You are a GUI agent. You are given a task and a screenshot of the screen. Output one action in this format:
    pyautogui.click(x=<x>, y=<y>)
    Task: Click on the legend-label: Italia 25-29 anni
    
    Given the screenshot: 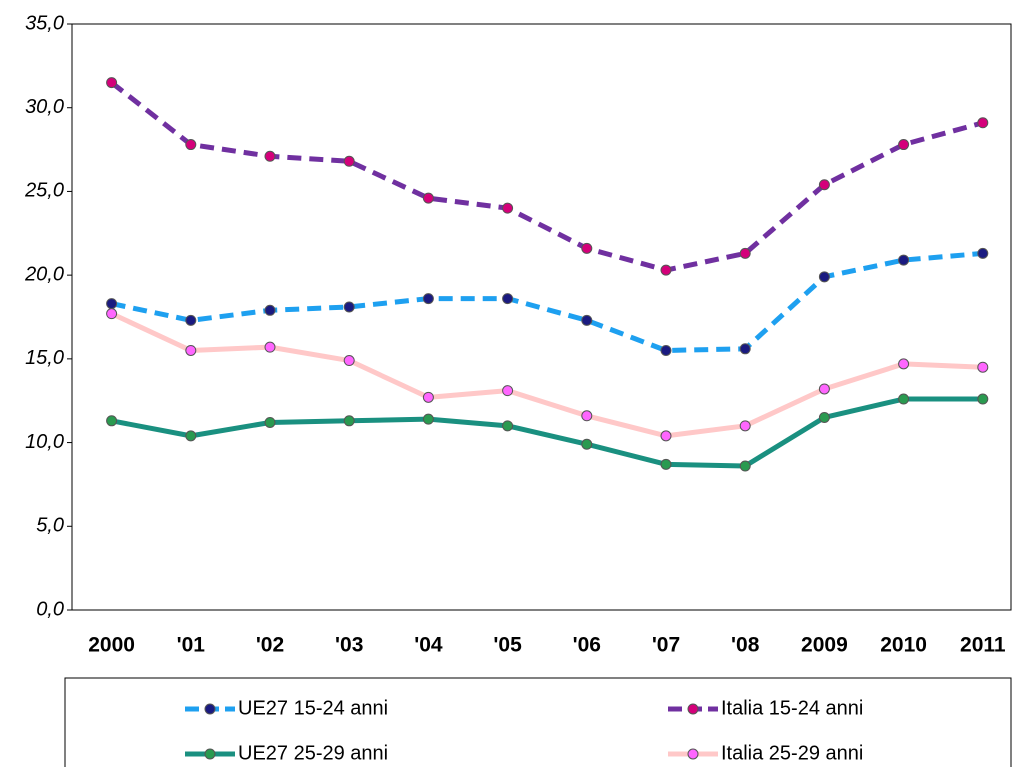 What is the action you would take?
    pyautogui.click(x=792, y=753)
    